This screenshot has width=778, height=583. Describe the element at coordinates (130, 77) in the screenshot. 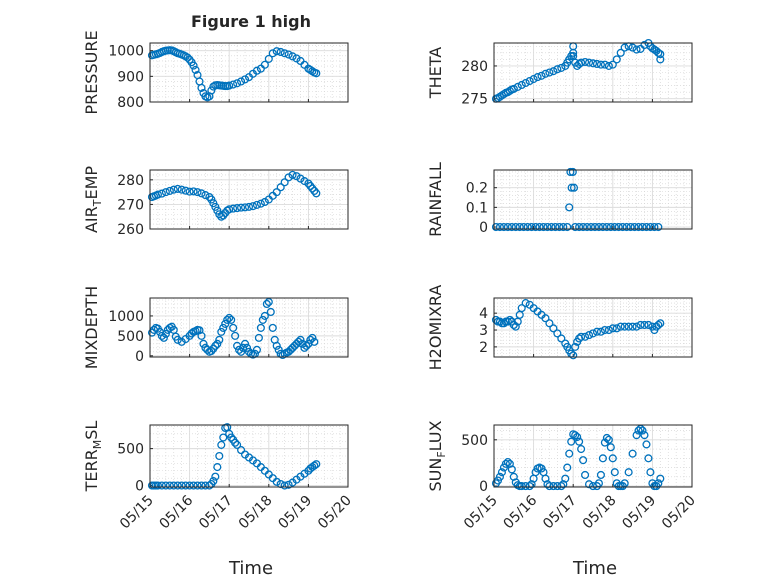

I see `y-tick-label: 900` at that location.